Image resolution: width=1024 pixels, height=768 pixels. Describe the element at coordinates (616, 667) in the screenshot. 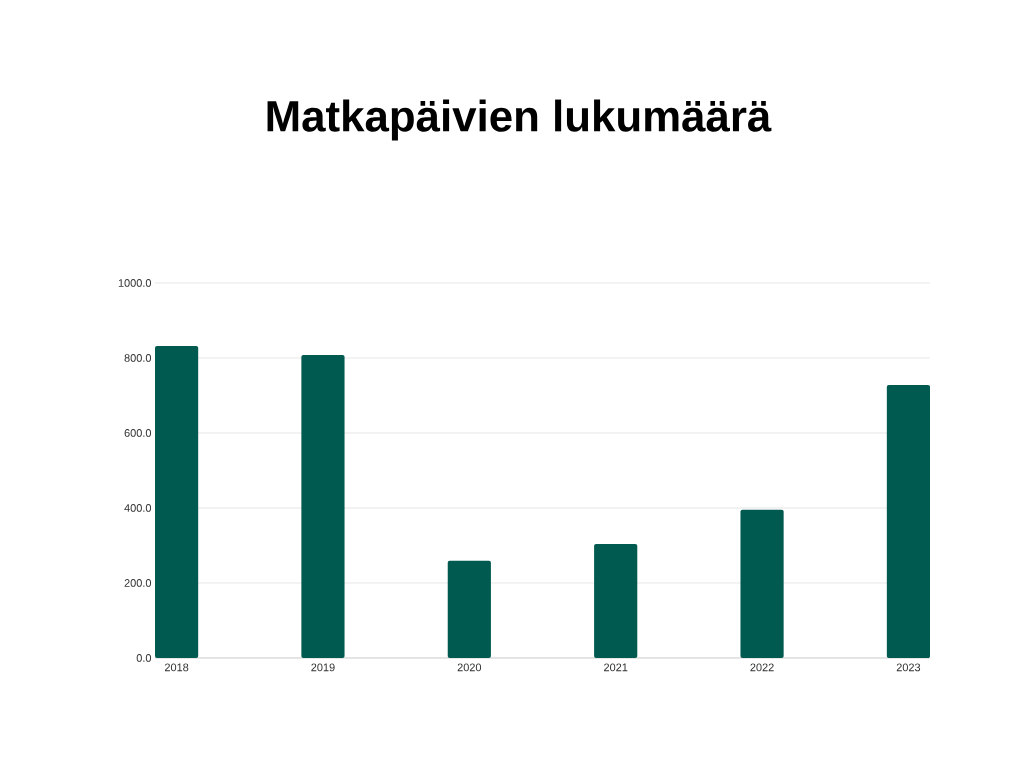

I see `x-tick-label: 2021` at that location.